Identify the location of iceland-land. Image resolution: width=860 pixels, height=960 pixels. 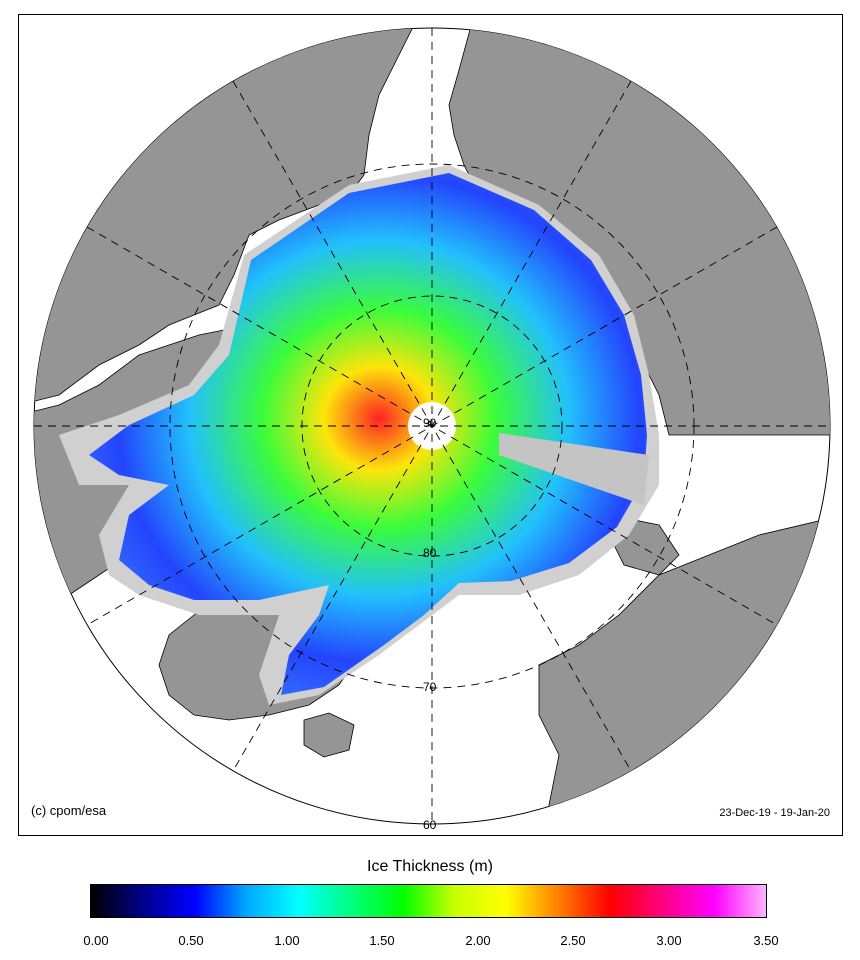
(329, 735).